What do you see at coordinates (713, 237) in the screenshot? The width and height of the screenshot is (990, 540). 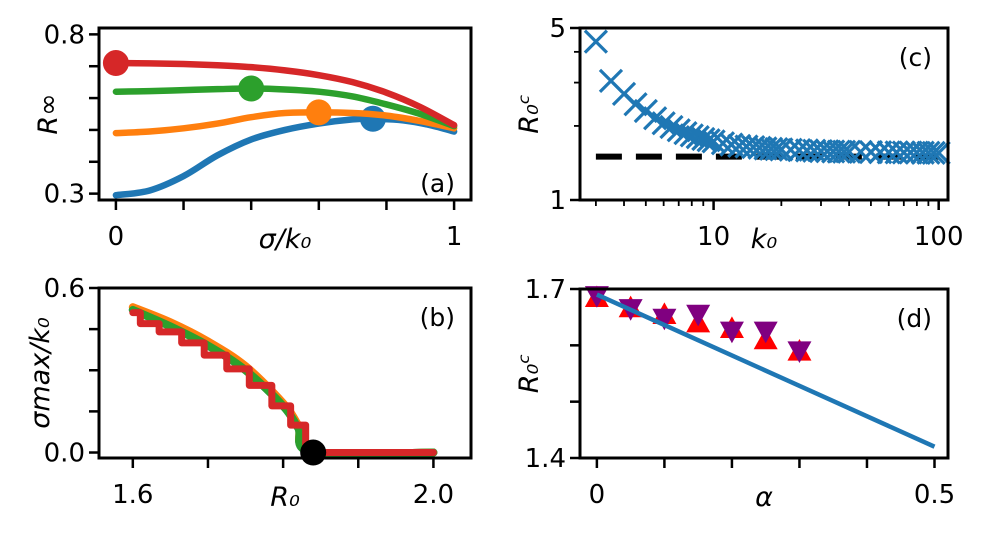 I see `x-tick-label-c: 10` at bounding box center [713, 237].